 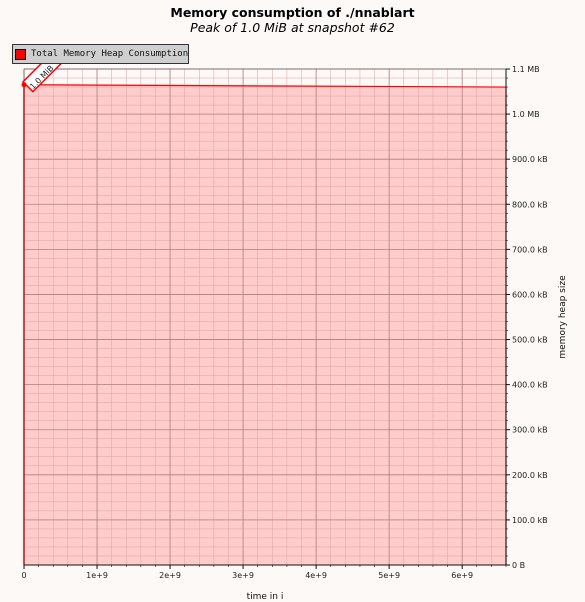 What do you see at coordinates (292, 27) in the screenshot?
I see `chart-subtitle: Peak of 1.0 MiB at snapshot #62` at bounding box center [292, 27].